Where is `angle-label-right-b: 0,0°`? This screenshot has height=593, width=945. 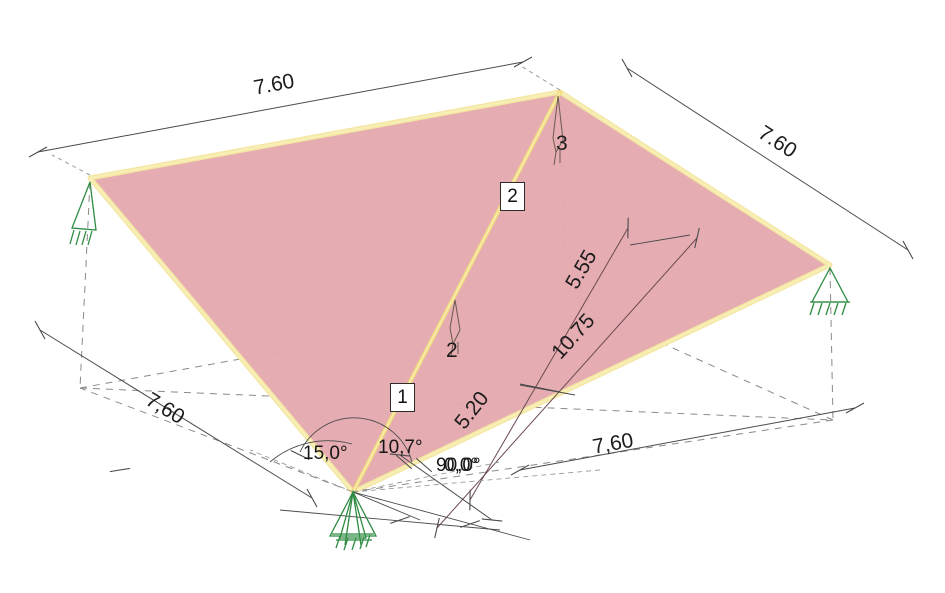
angle-label-right-b: 0,0° is located at coordinates (461, 465).